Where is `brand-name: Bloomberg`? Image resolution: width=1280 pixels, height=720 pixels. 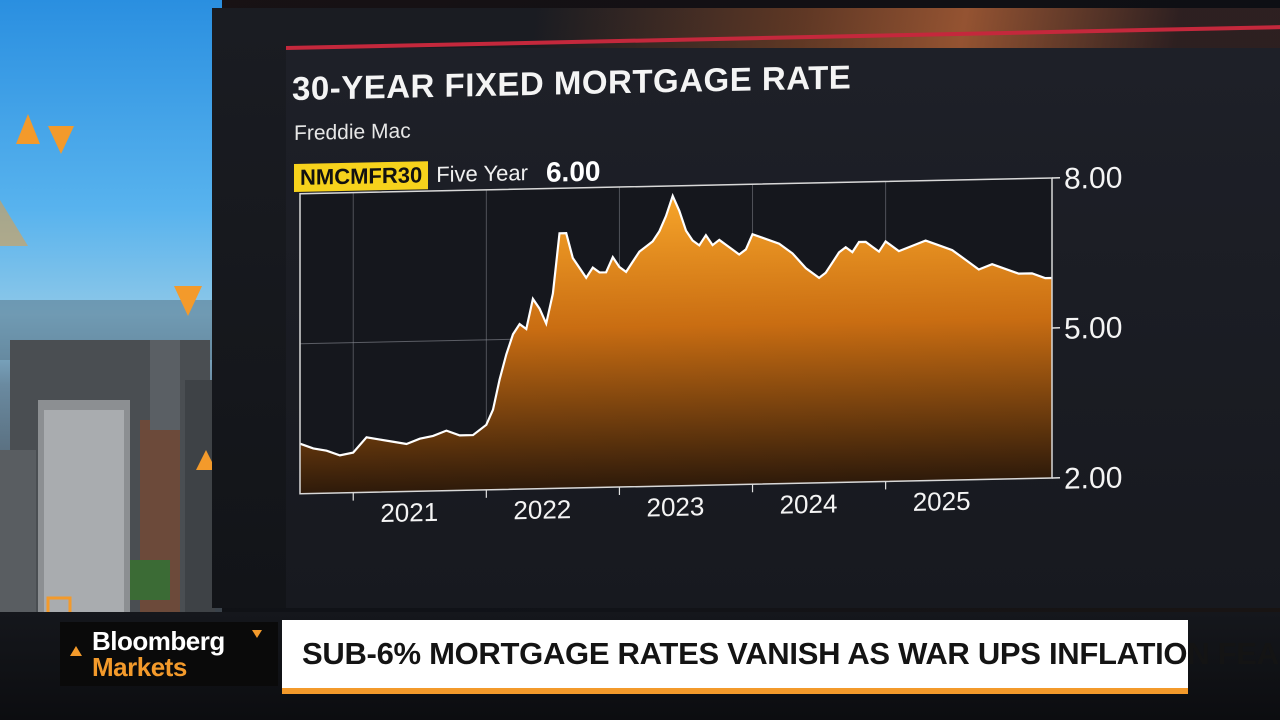 brand-name: Bloomberg is located at coordinates (158, 641).